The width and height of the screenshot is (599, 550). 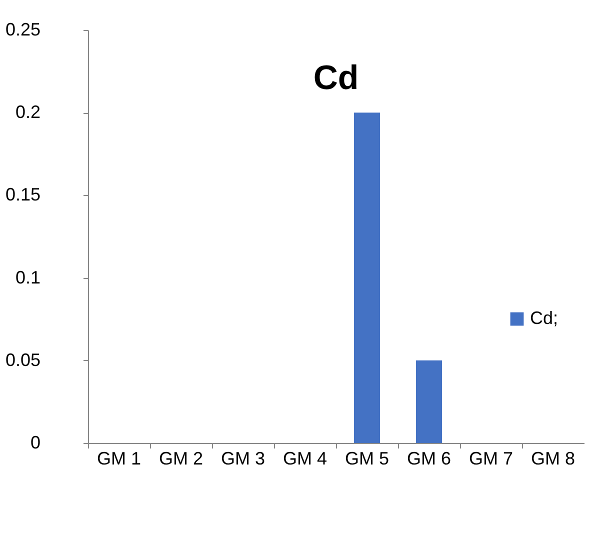 What do you see at coordinates (429, 458) in the screenshot?
I see `x-tick-label: GM 6` at bounding box center [429, 458].